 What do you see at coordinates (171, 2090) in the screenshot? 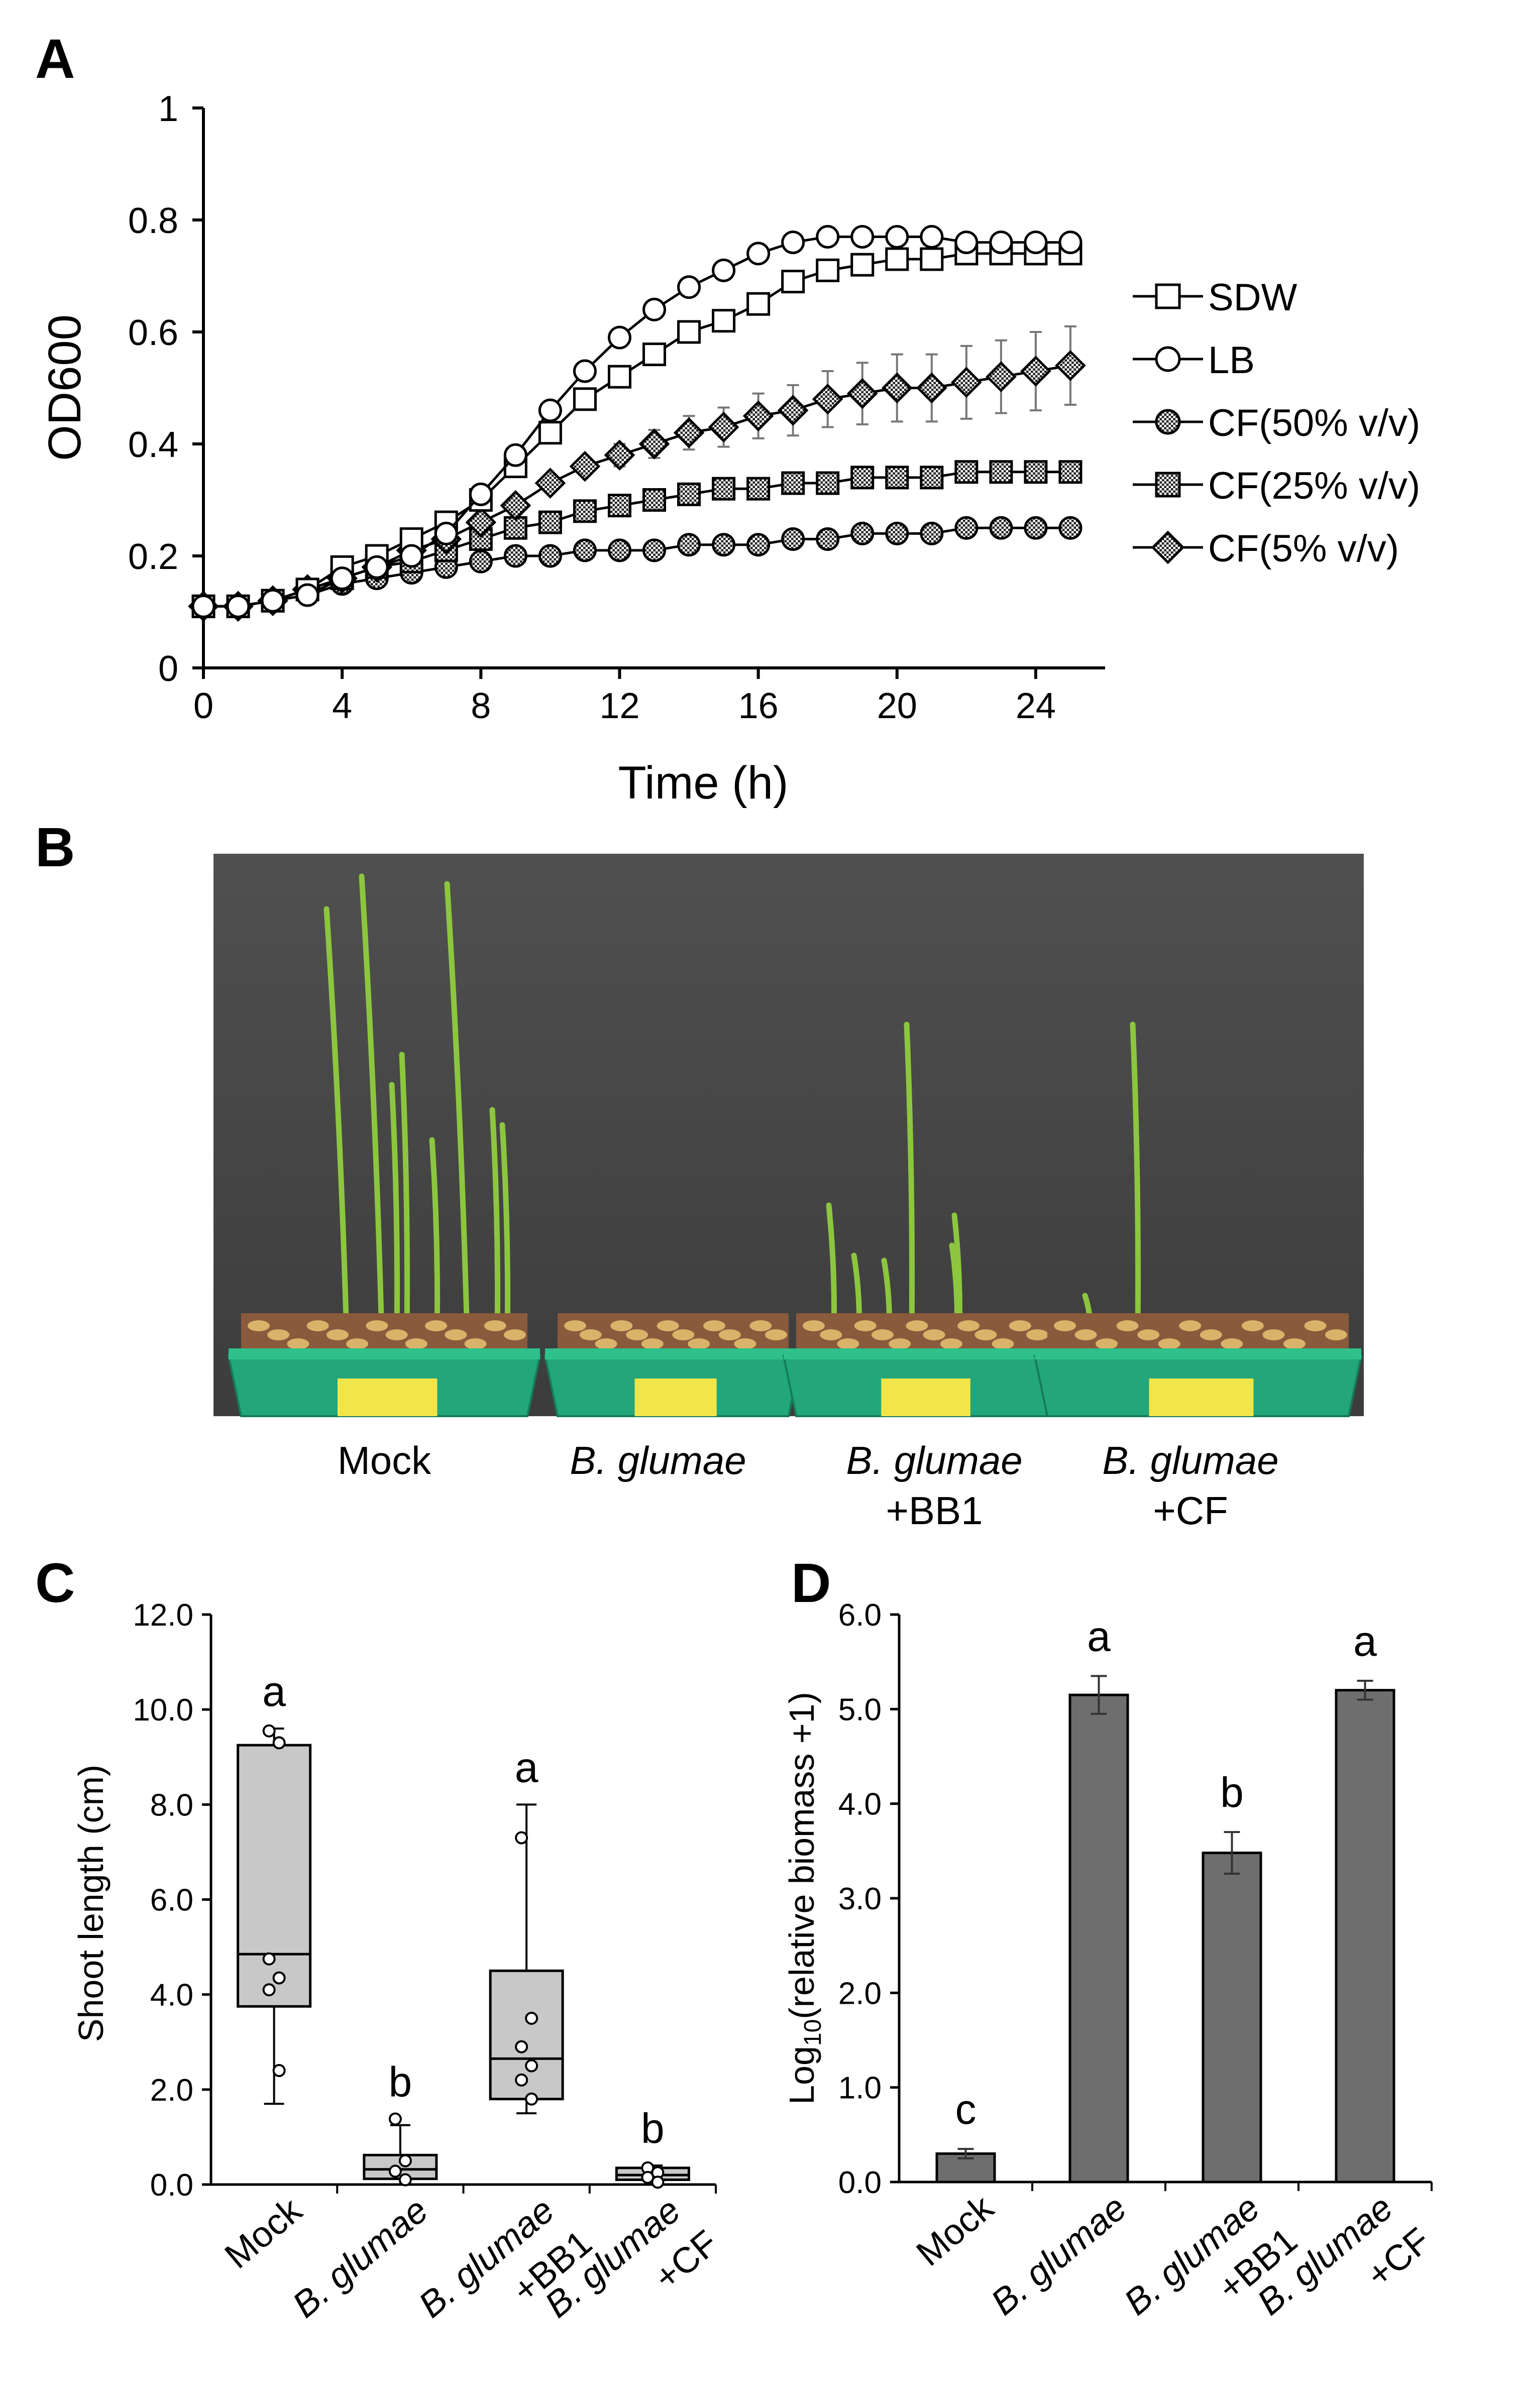
I see `y-tick-label: 2.0` at bounding box center [171, 2090].